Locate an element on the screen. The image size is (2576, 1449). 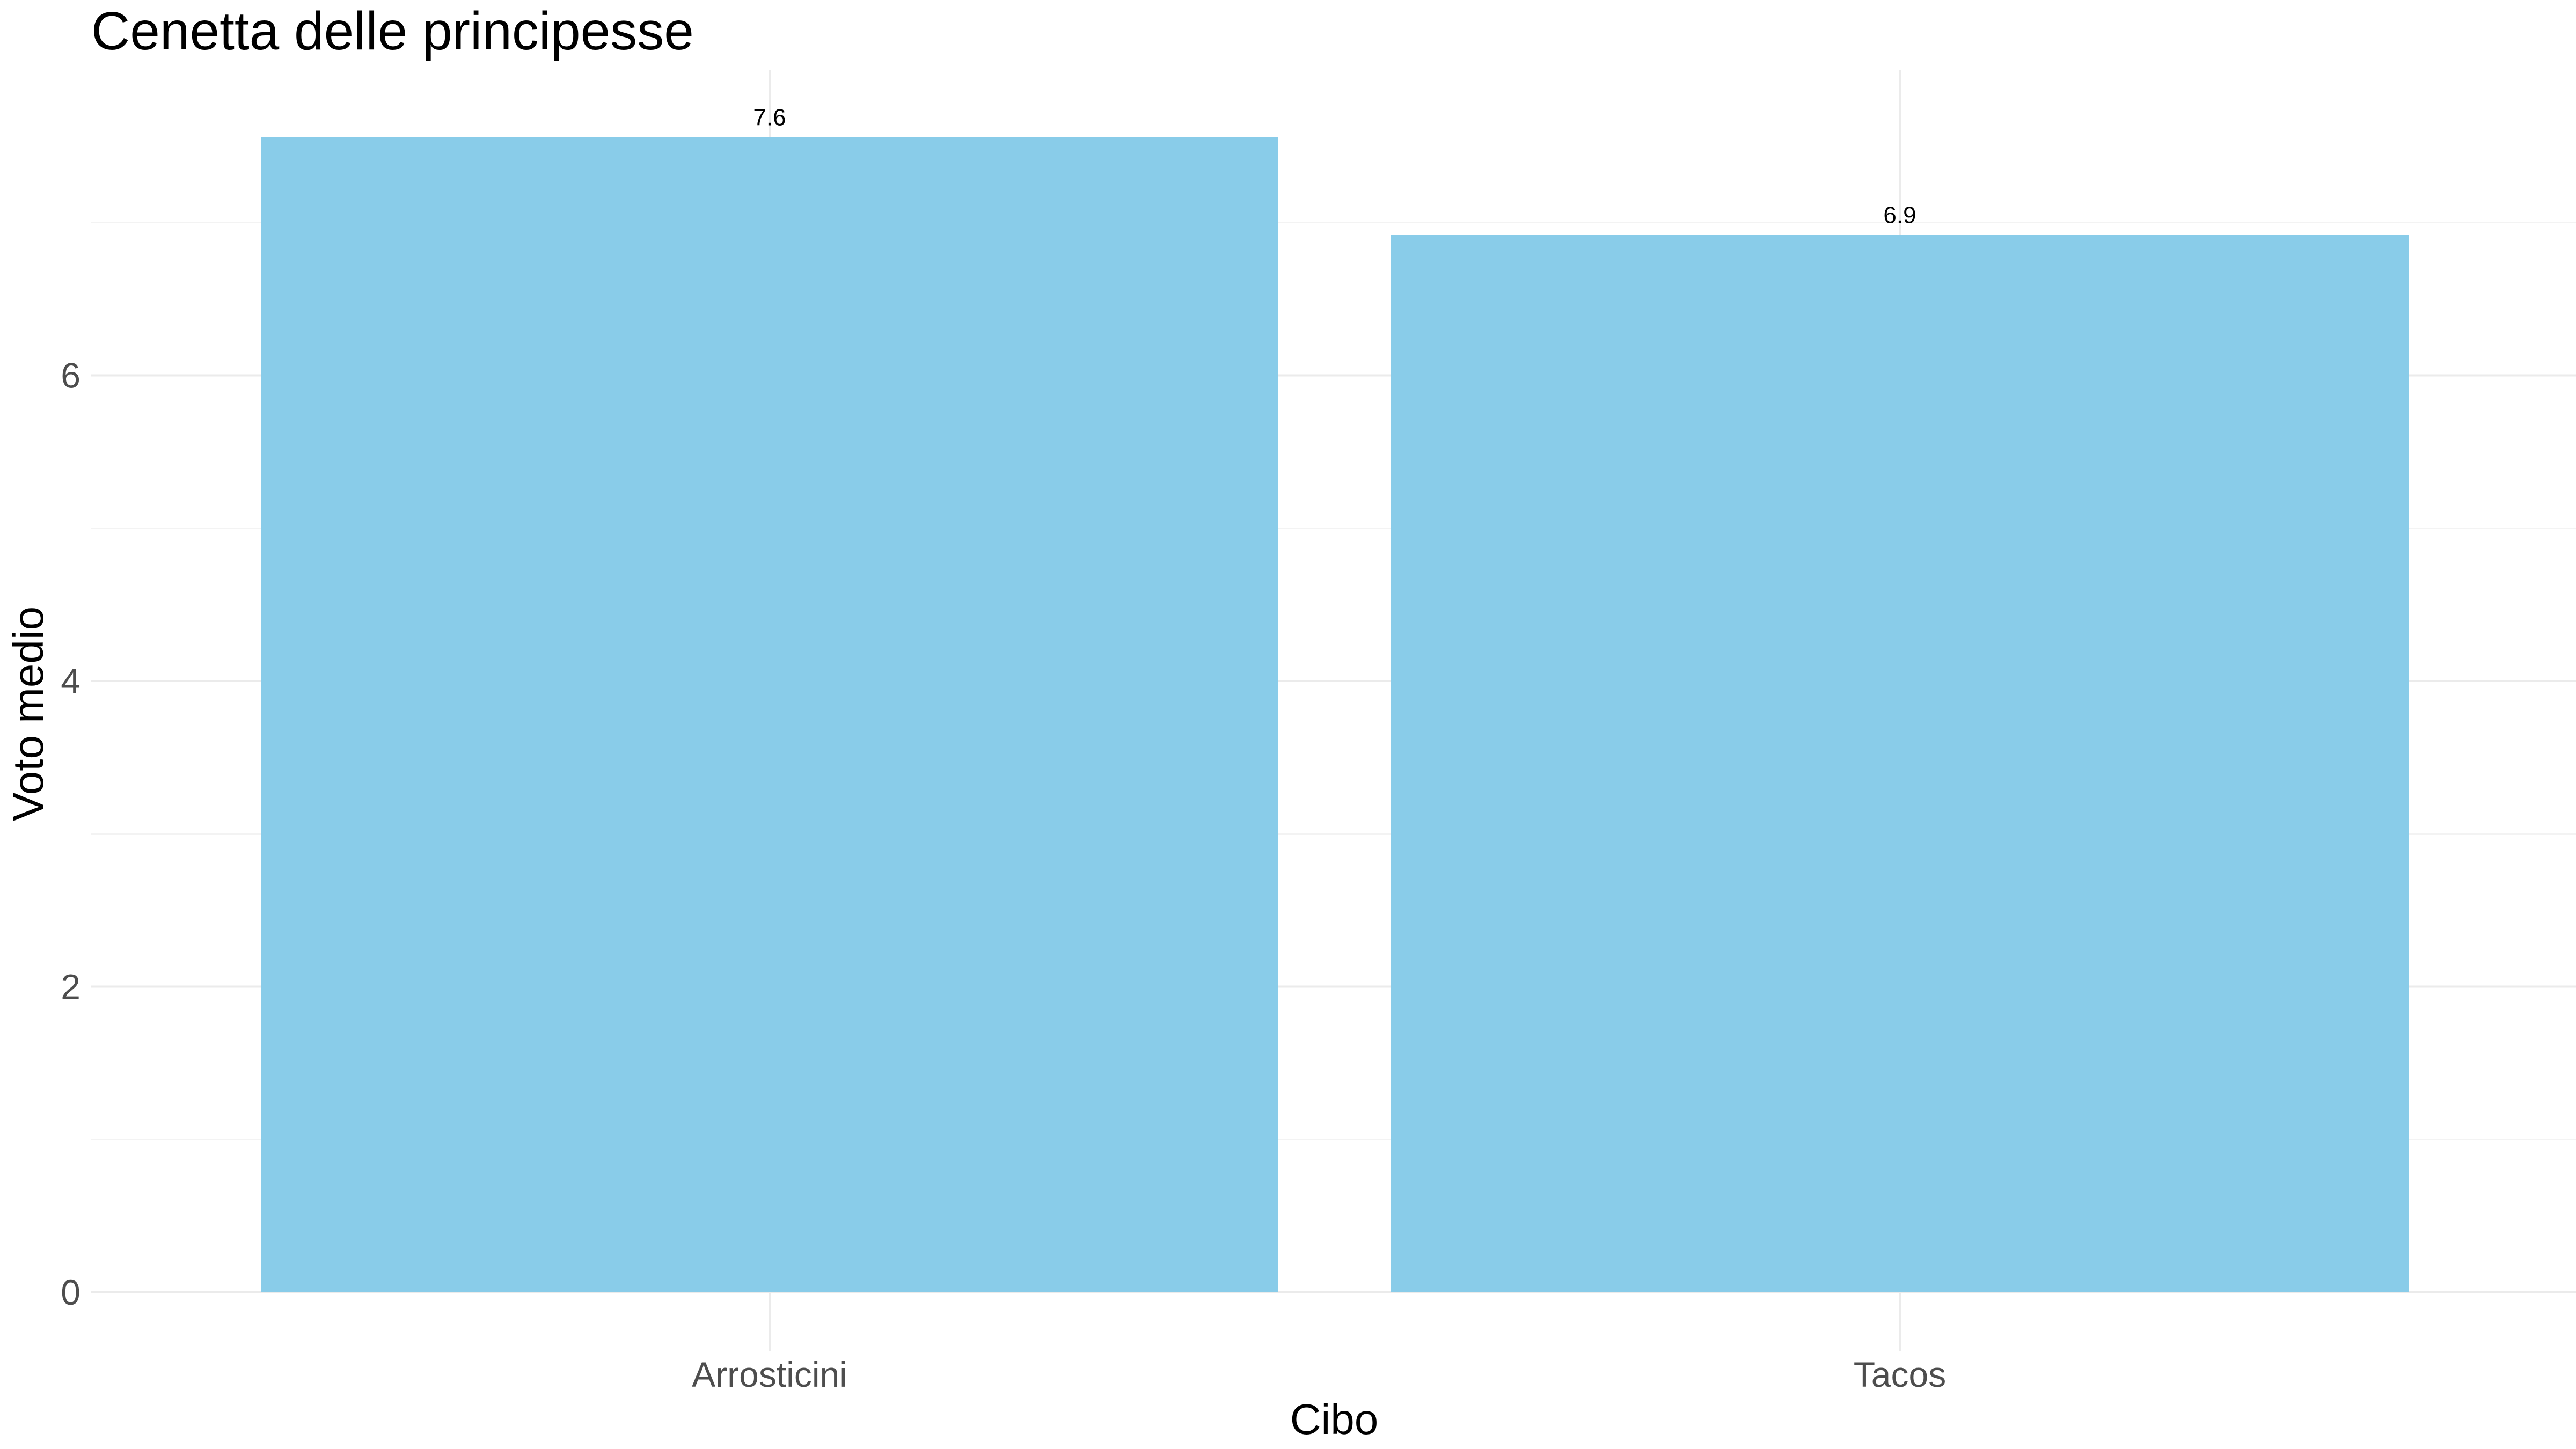
y-tick-label: 4 is located at coordinates (70, 681).